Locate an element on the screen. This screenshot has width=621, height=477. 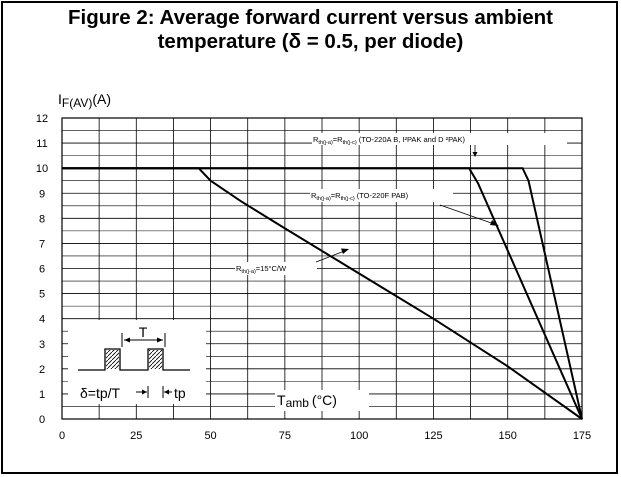
series-label-2-b: =R is located at coordinates (336, 195).